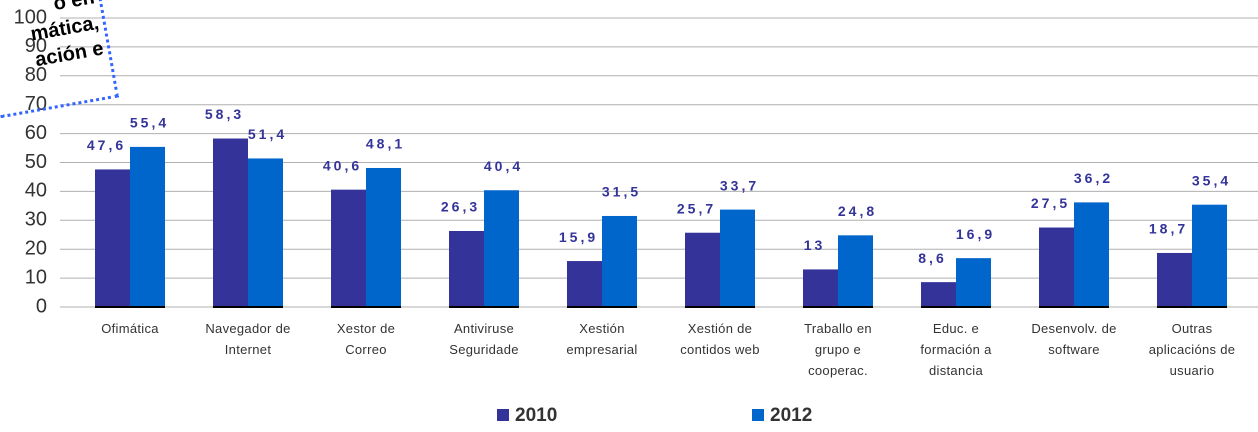  Describe the element at coordinates (224, 114) in the screenshot. I see `value-label: 58,3` at that location.